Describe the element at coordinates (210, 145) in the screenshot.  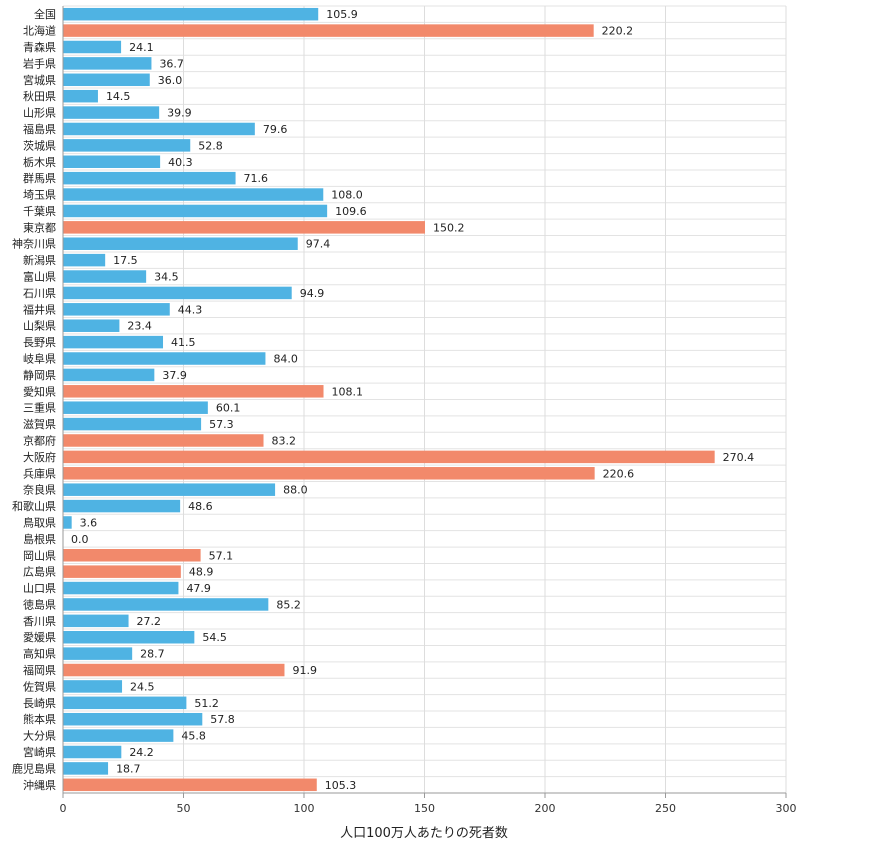
I see `value-label: 52.8` at that location.